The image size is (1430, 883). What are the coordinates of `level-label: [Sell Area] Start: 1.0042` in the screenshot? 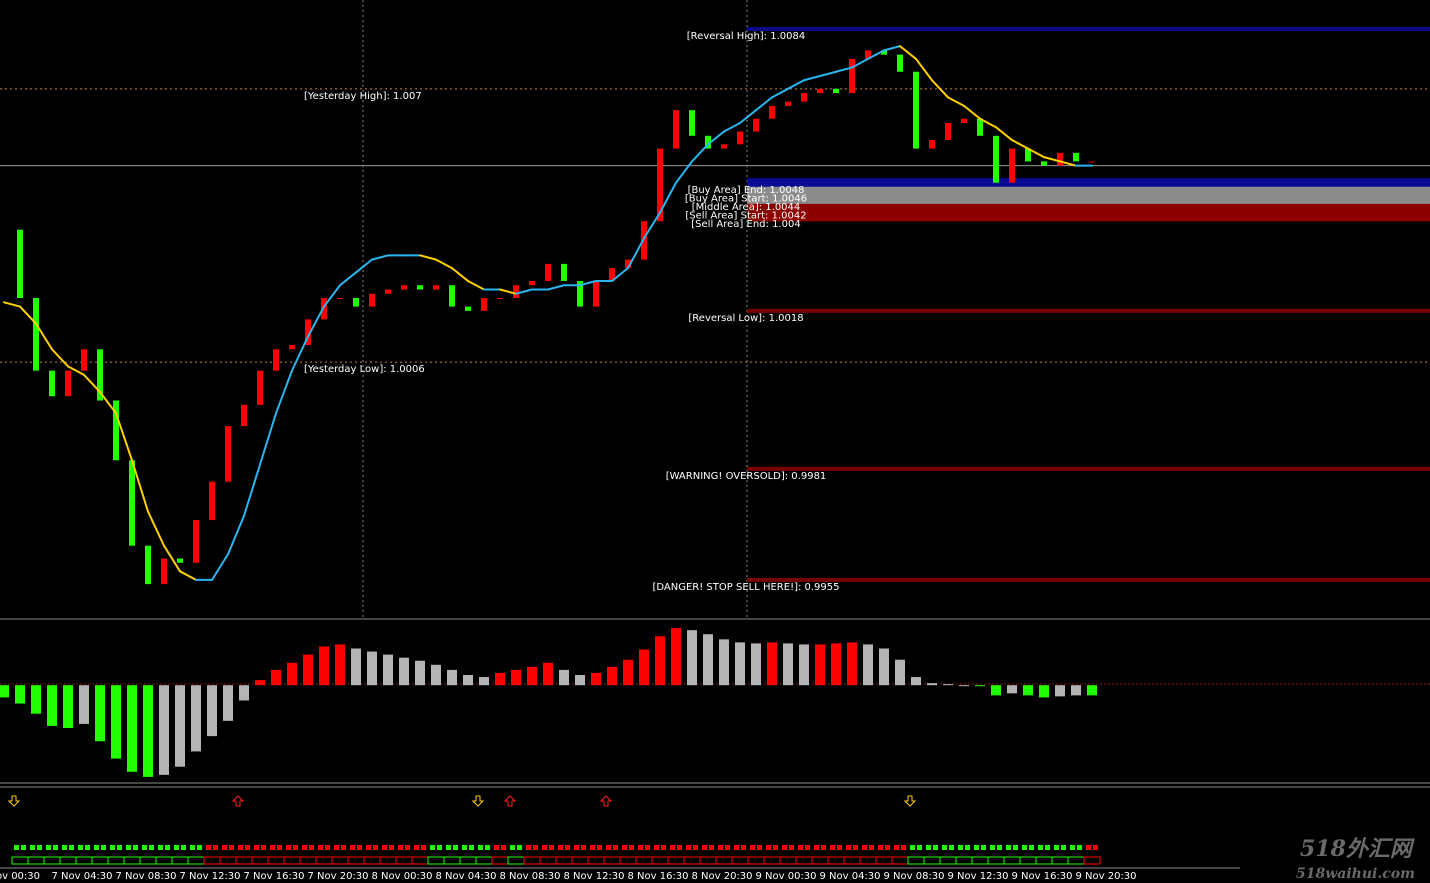 It's located at (745, 215).